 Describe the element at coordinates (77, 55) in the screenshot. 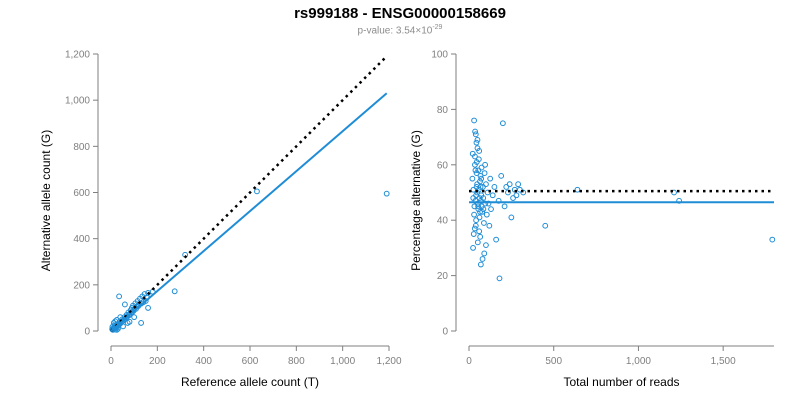

I see `y-tick-label: 1,200` at that location.